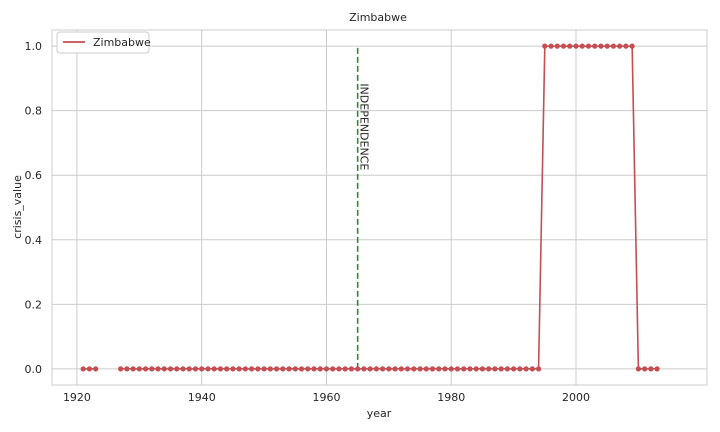 This screenshot has width=720, height=432. Describe the element at coordinates (34, 111) in the screenshot. I see `y-tick-label: 0.8` at that location.